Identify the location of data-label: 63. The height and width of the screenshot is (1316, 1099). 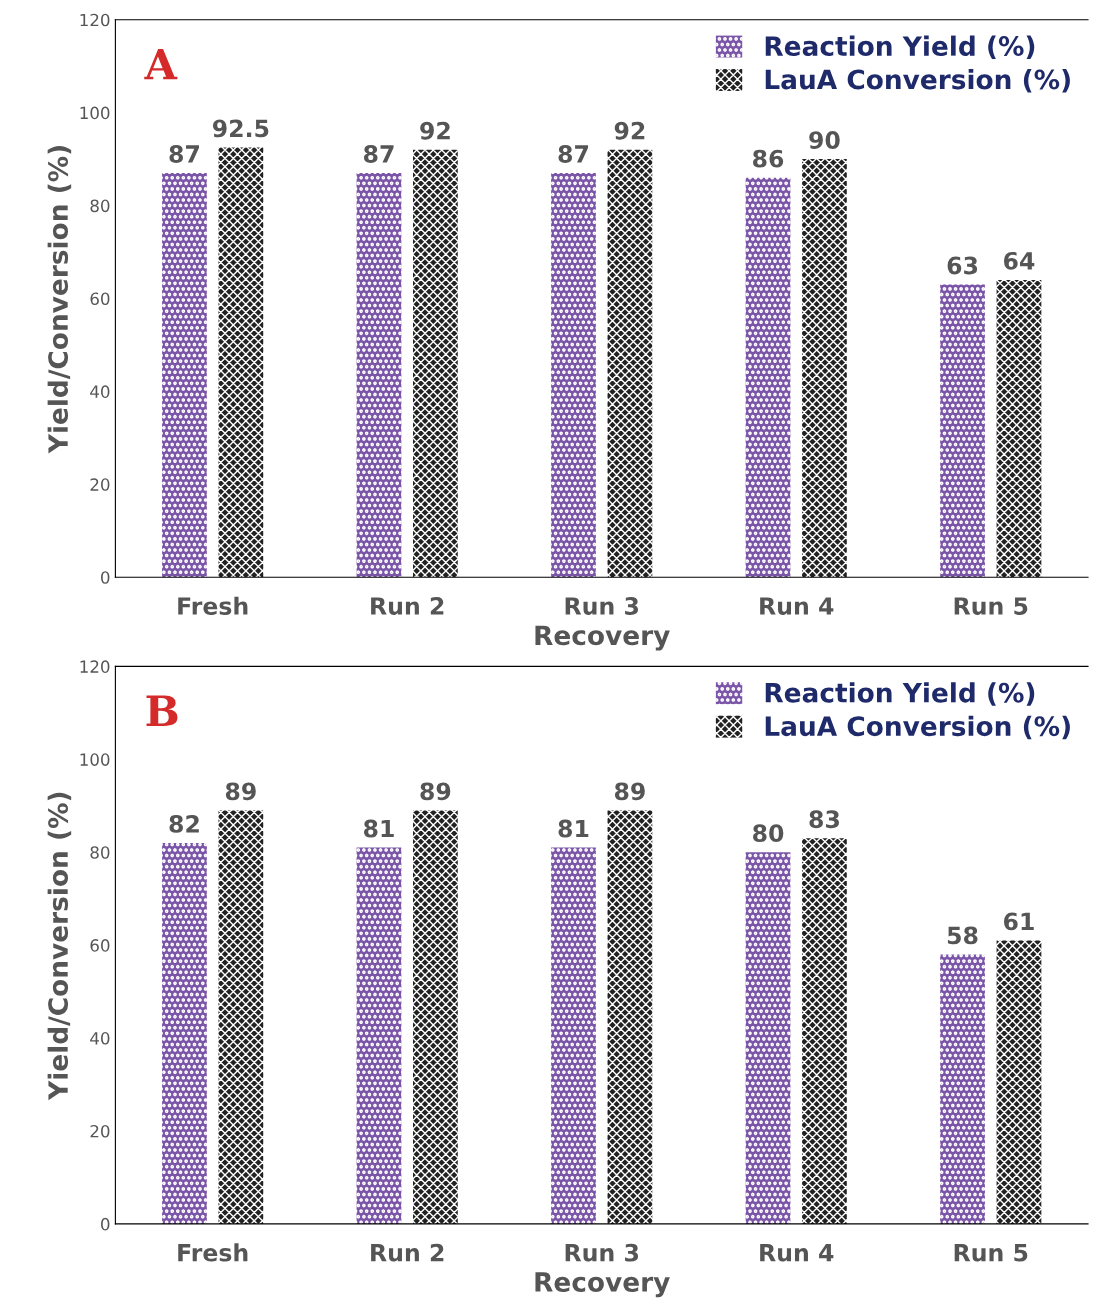
(962, 265).